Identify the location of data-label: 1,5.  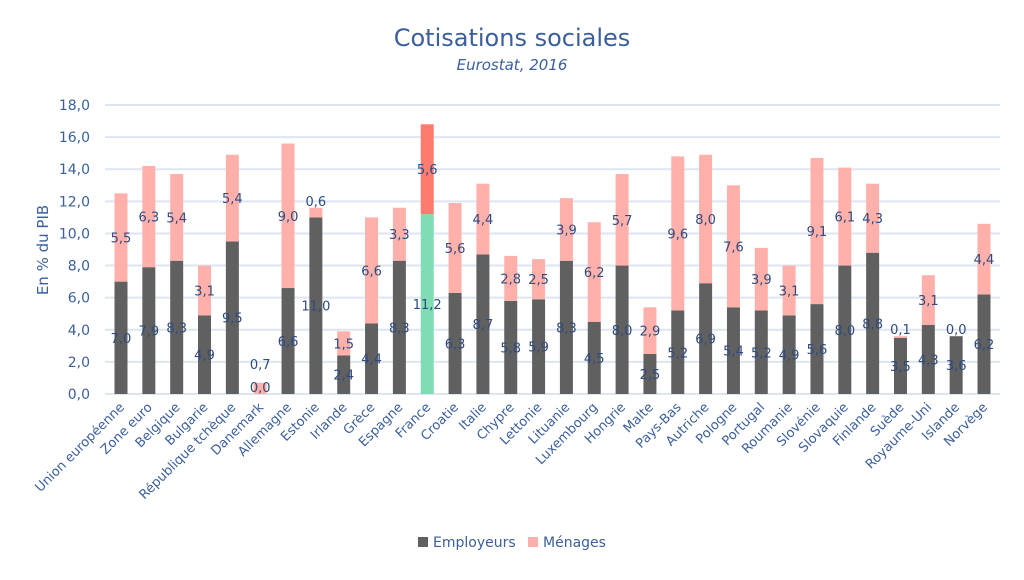
(343, 344).